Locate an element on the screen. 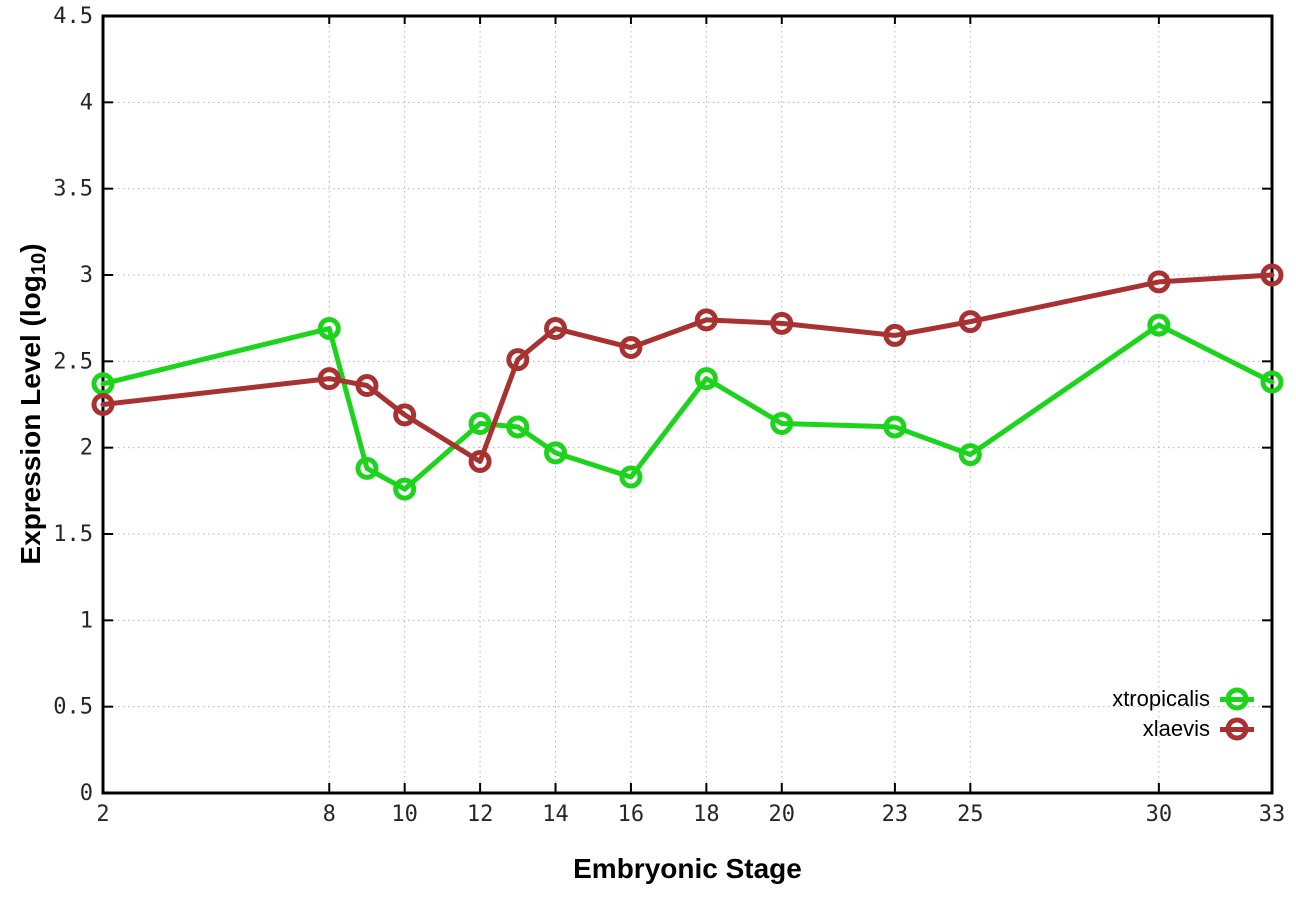 Image resolution: width=1296 pixels, height=907 pixels. svg-text: 0.5 is located at coordinates (73, 707).